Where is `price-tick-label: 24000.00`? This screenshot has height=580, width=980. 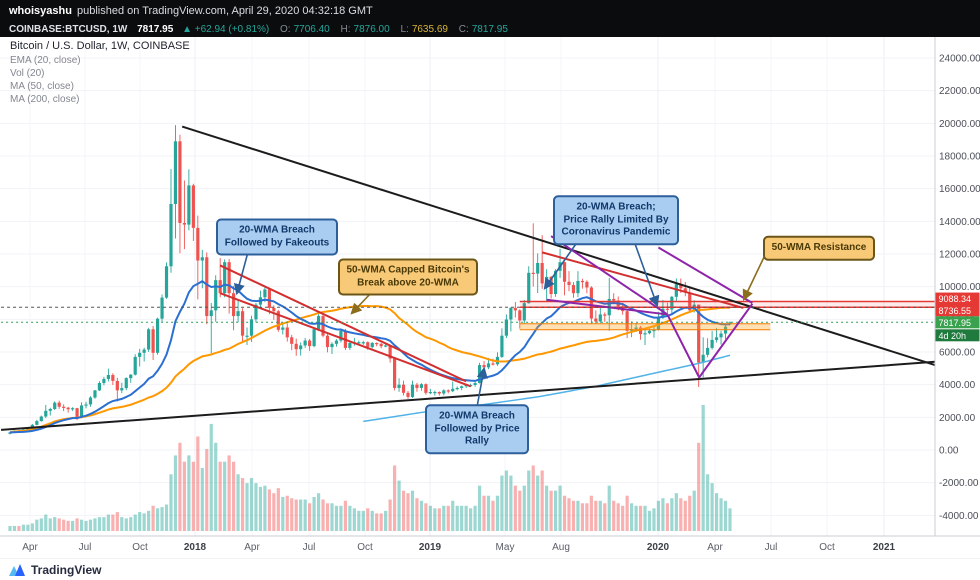 price-tick-label: 24000.00 is located at coordinates (959, 59).